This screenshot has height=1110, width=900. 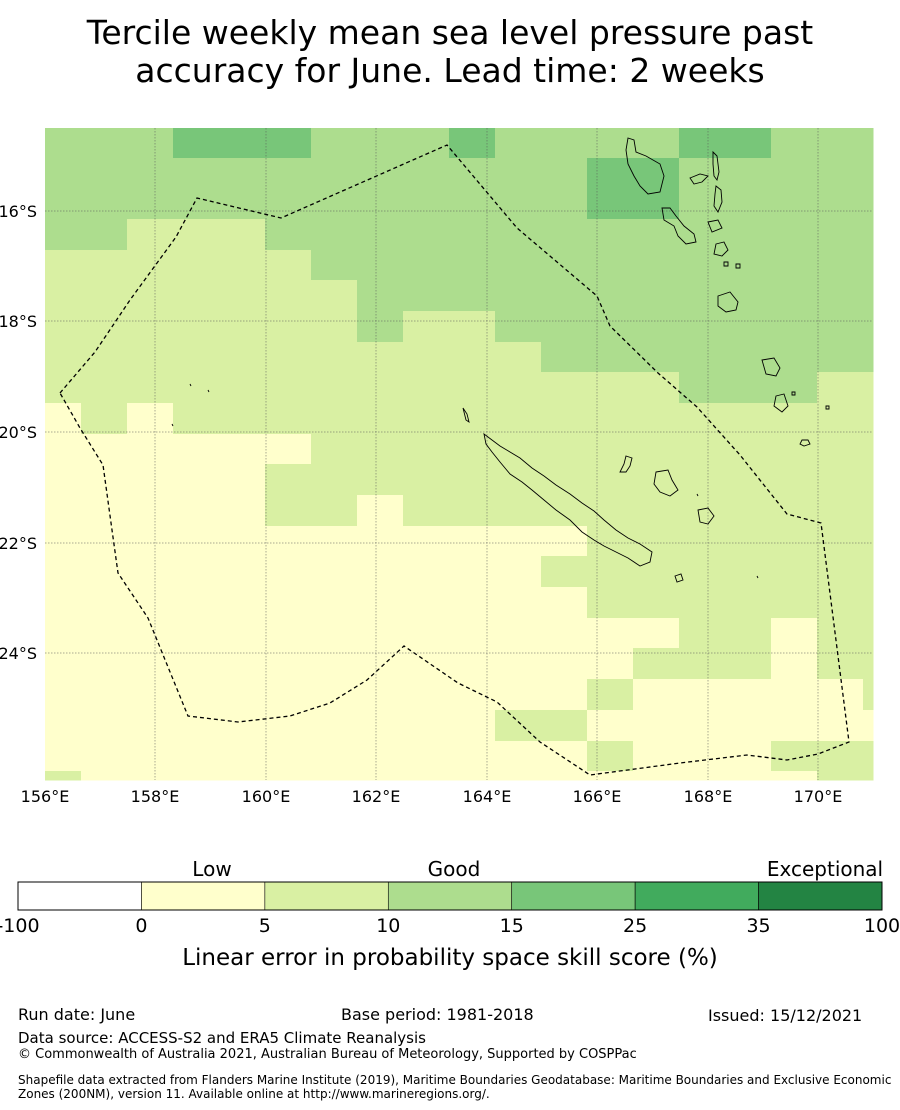 I want to click on lat-tick: 16°S, so click(x=18, y=211).